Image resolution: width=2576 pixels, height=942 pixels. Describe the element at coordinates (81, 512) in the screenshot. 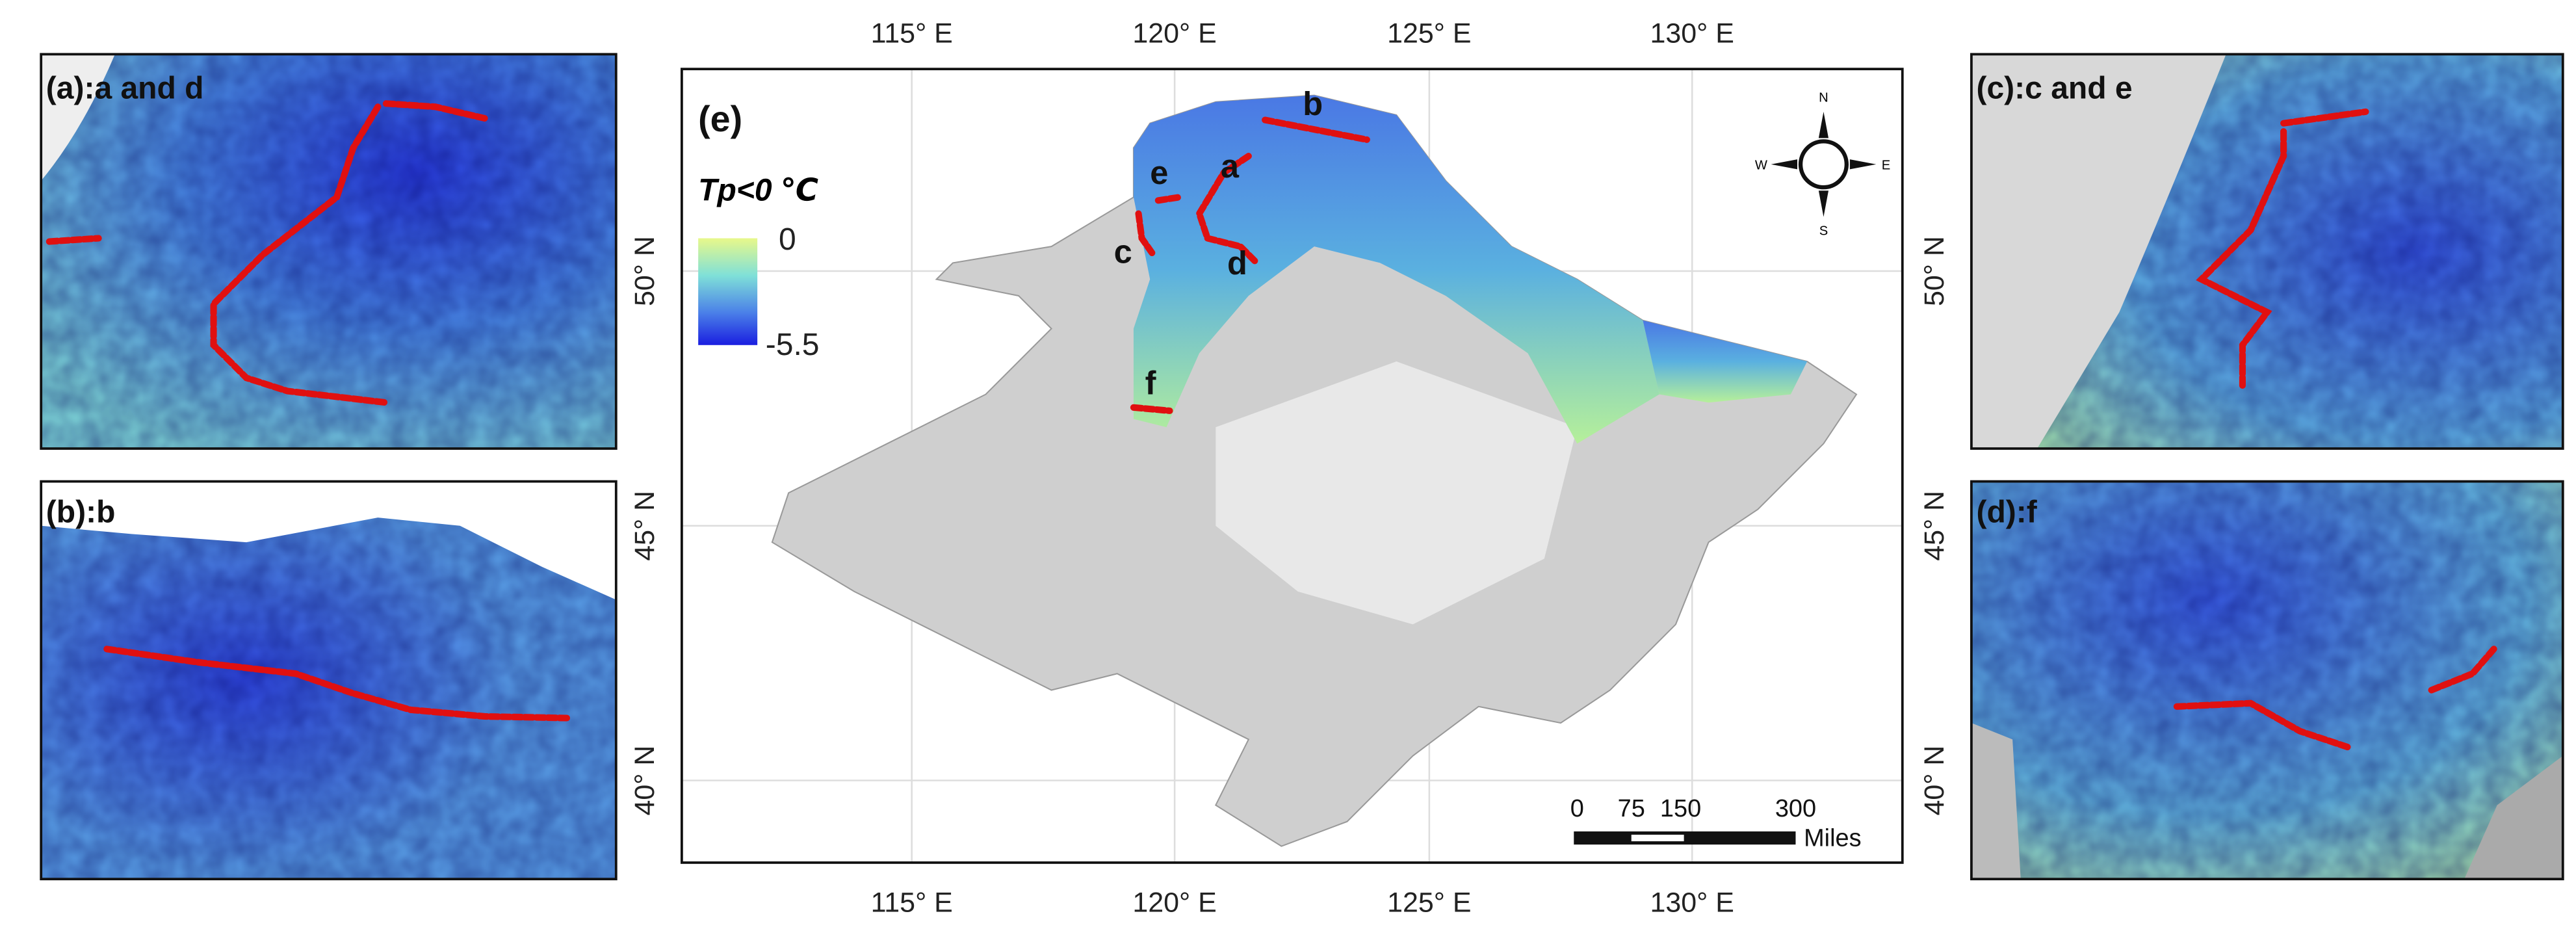

I see `panel-label: (b):b` at that location.